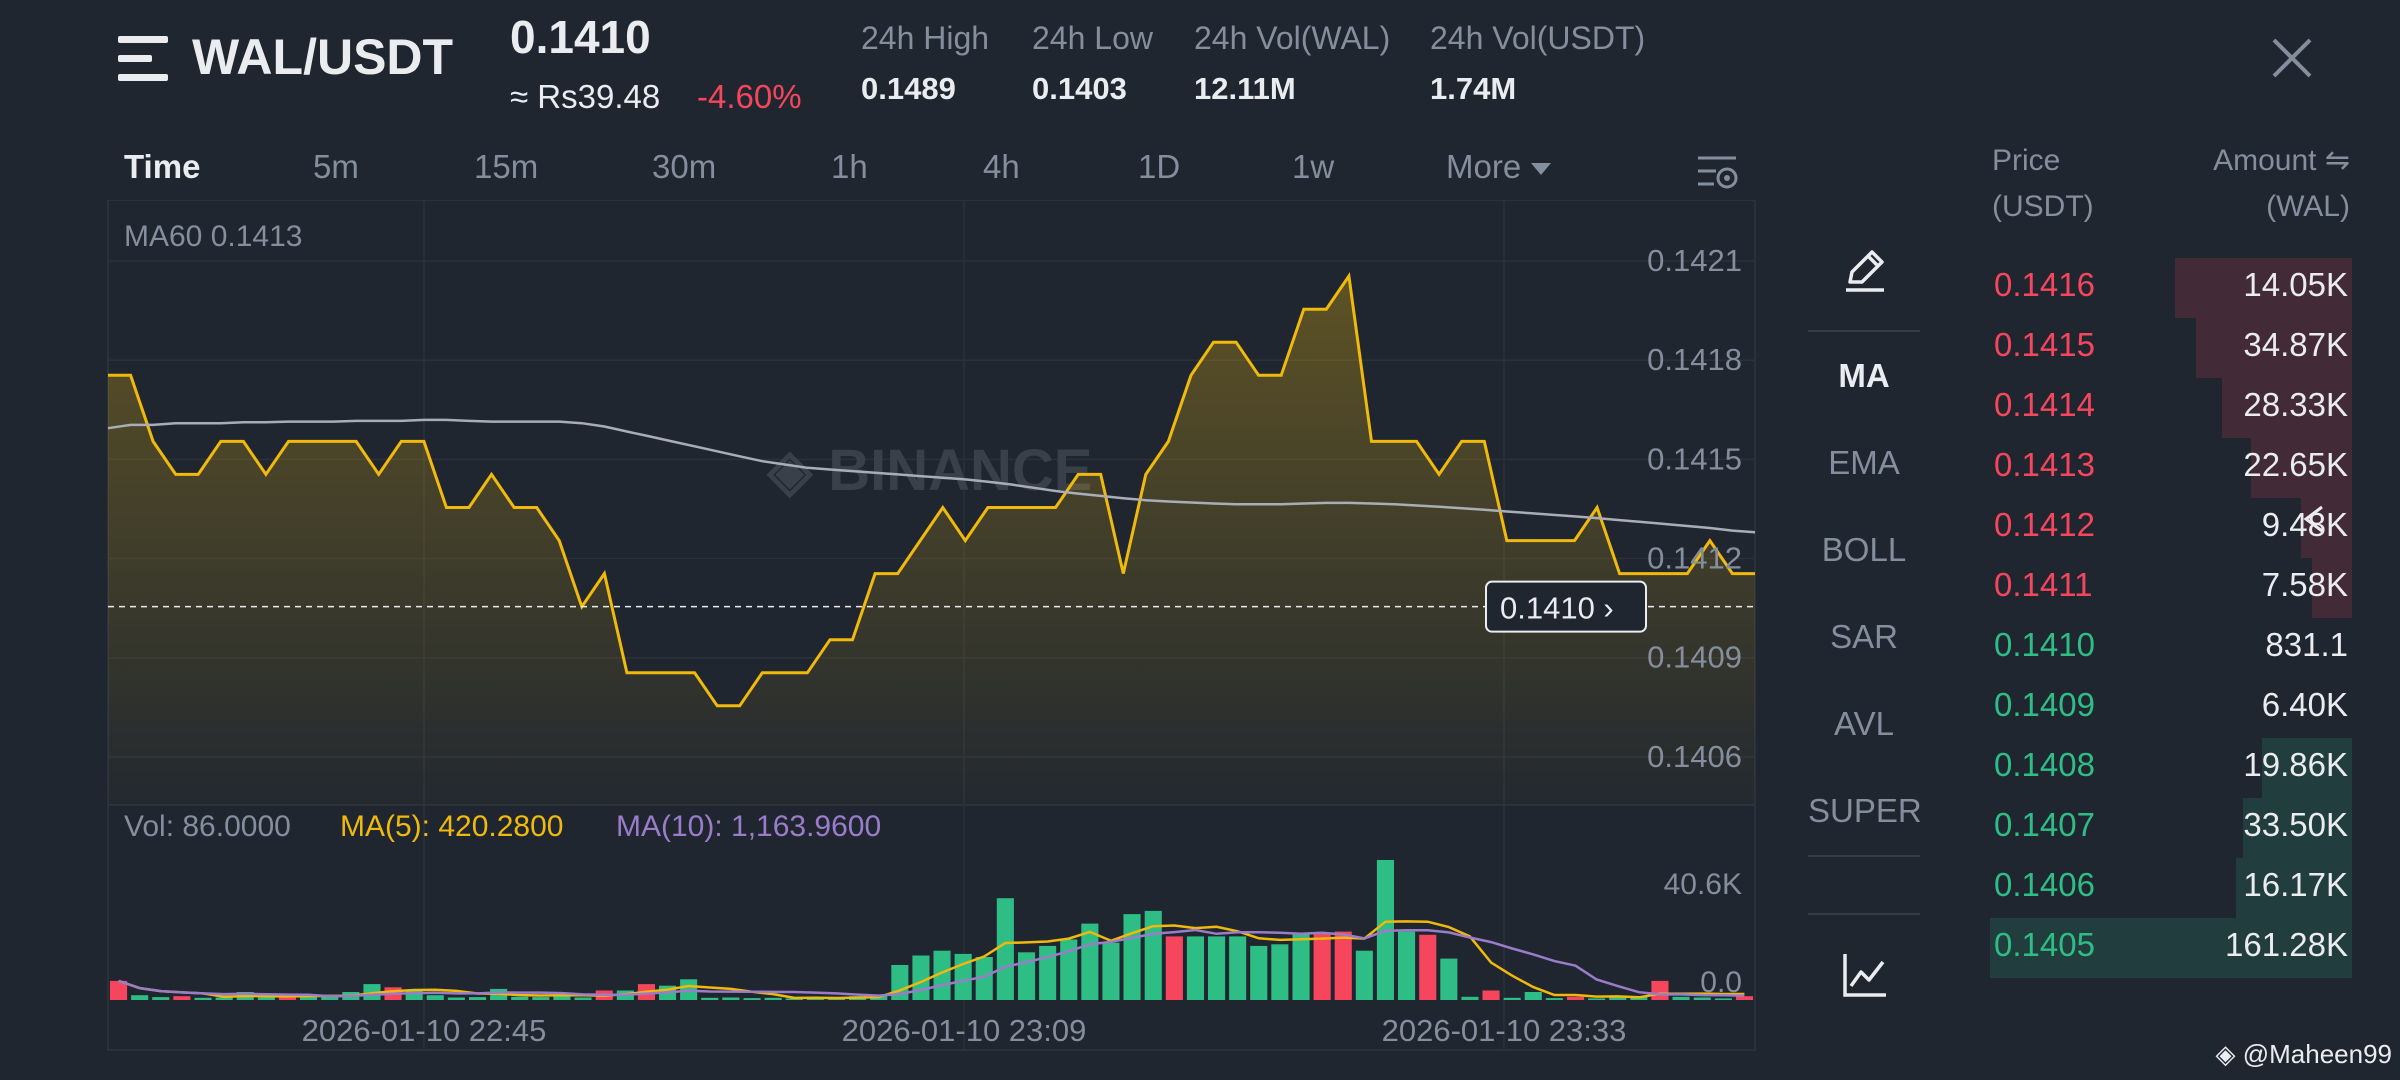 Image resolution: width=2400 pixels, height=1080 pixels. I want to click on orderbook-bid-row: 0.1407 33.50K, so click(2171, 828).